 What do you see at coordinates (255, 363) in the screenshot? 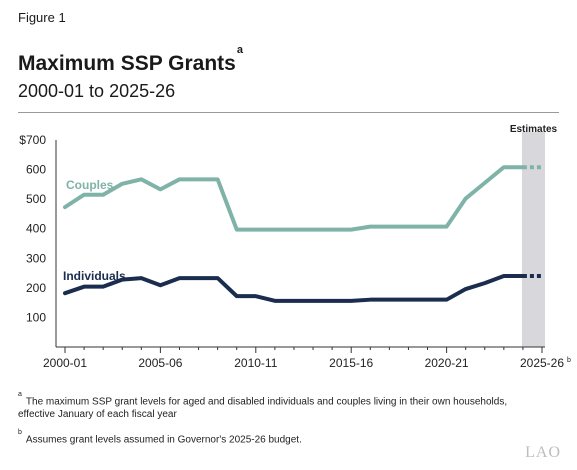
I see `x-tick-label: 2010-11` at bounding box center [255, 363].